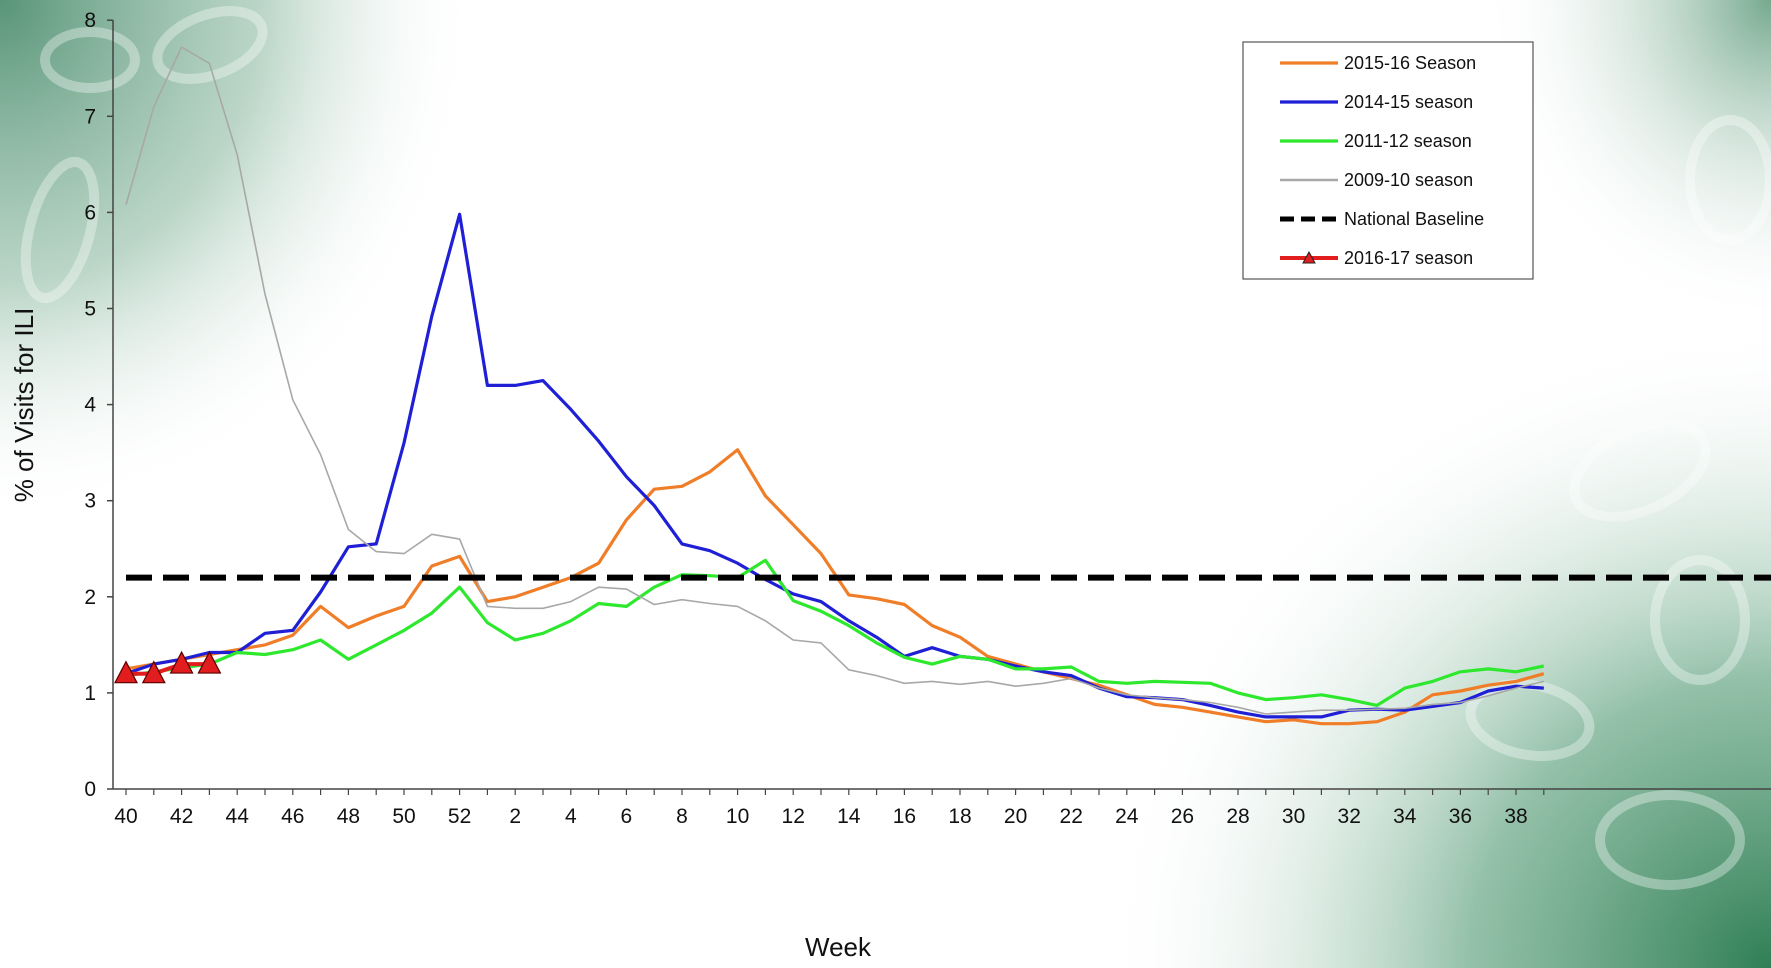  Describe the element at coordinates (125, 816) in the screenshot. I see `x-tick-label: 40` at that location.